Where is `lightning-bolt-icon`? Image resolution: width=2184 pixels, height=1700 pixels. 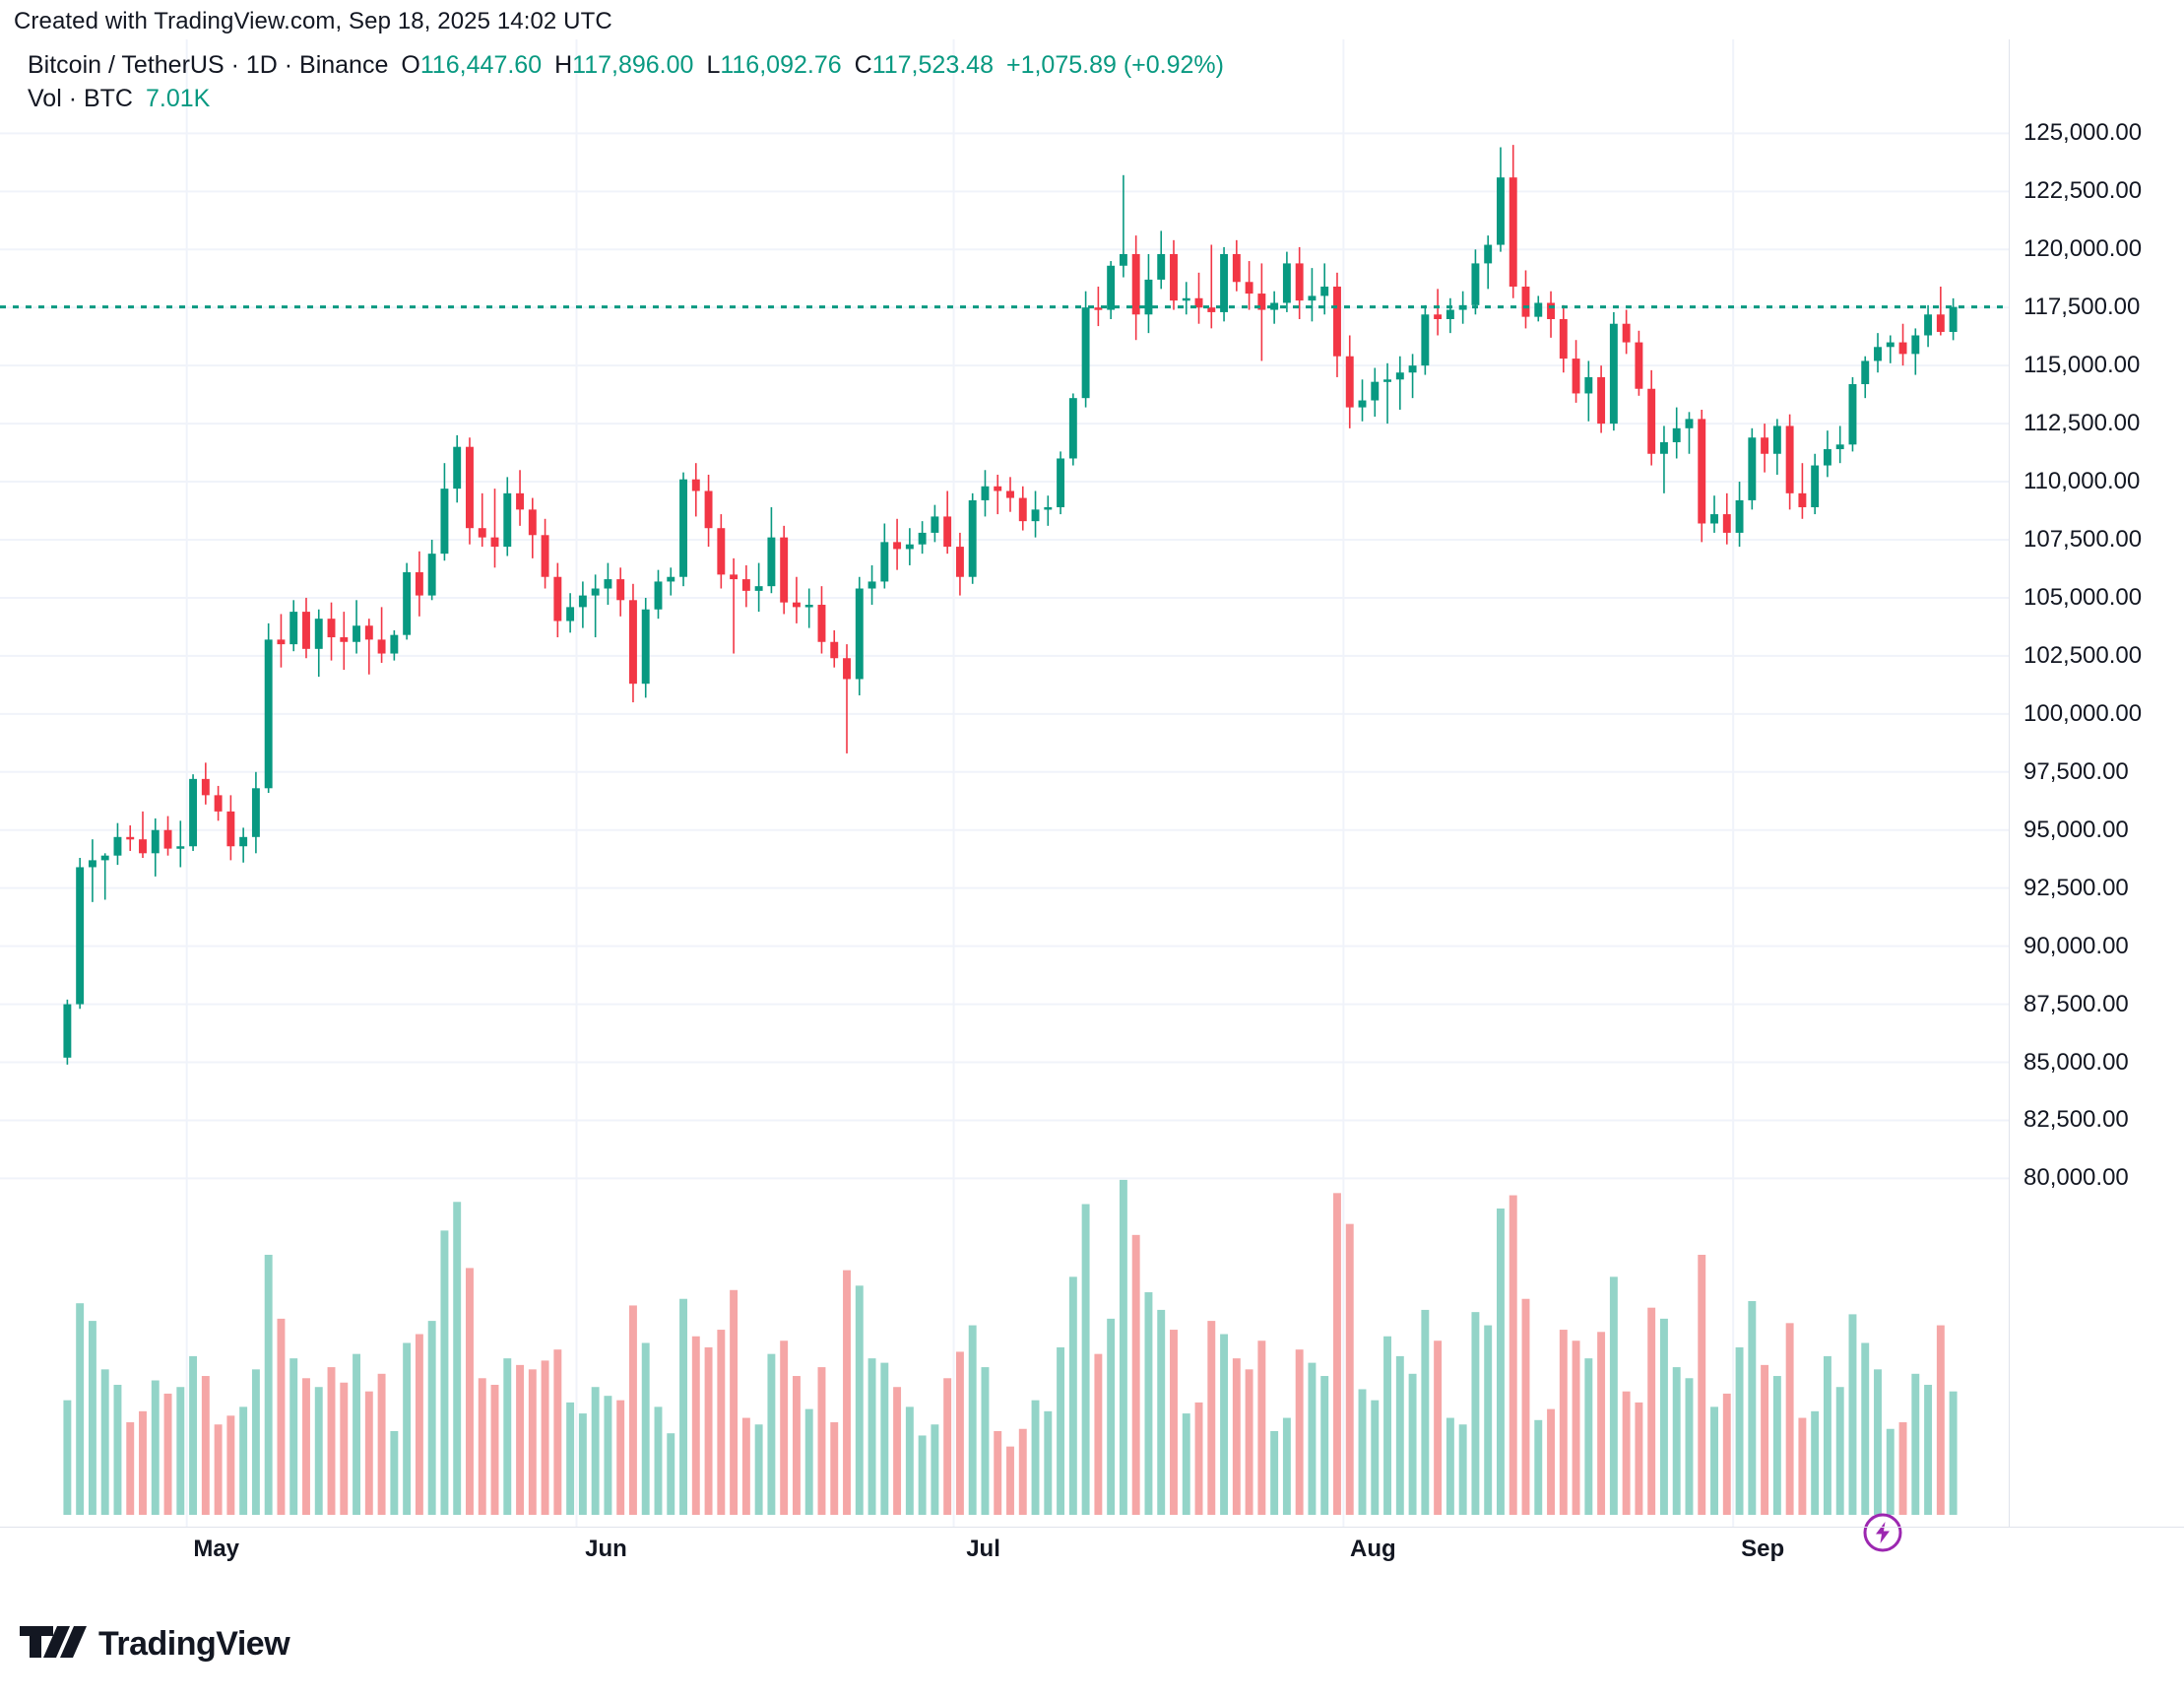
lightning-bolt-icon is located at coordinates (1882, 1533).